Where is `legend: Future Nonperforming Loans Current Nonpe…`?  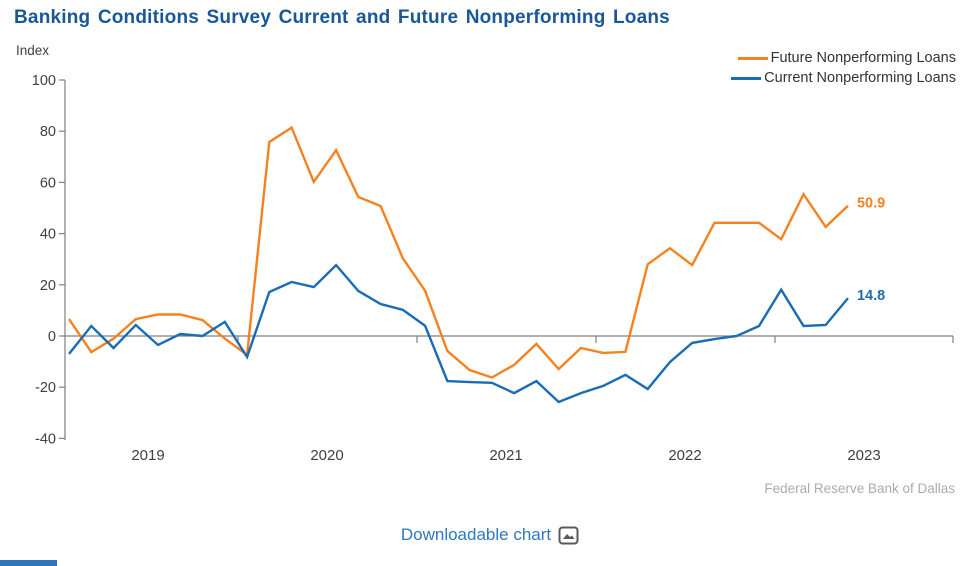 legend: Future Nonperforming Loans Current Nonpe… is located at coordinates (843, 68).